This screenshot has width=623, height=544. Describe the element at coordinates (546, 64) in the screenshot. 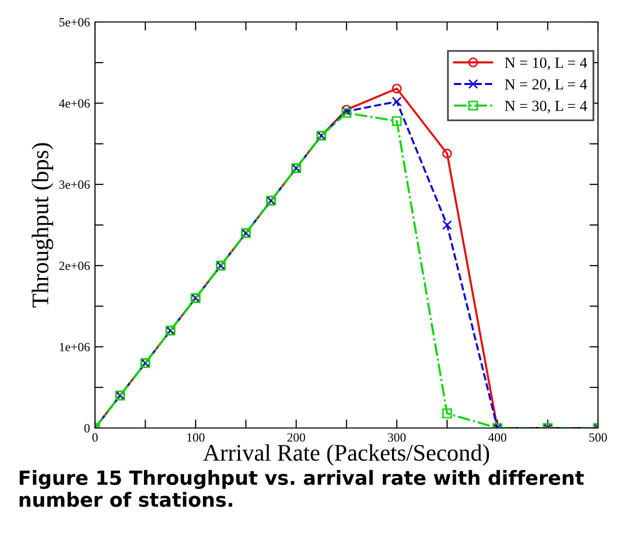

I see `legend-label: N = 10, L = 4` at that location.